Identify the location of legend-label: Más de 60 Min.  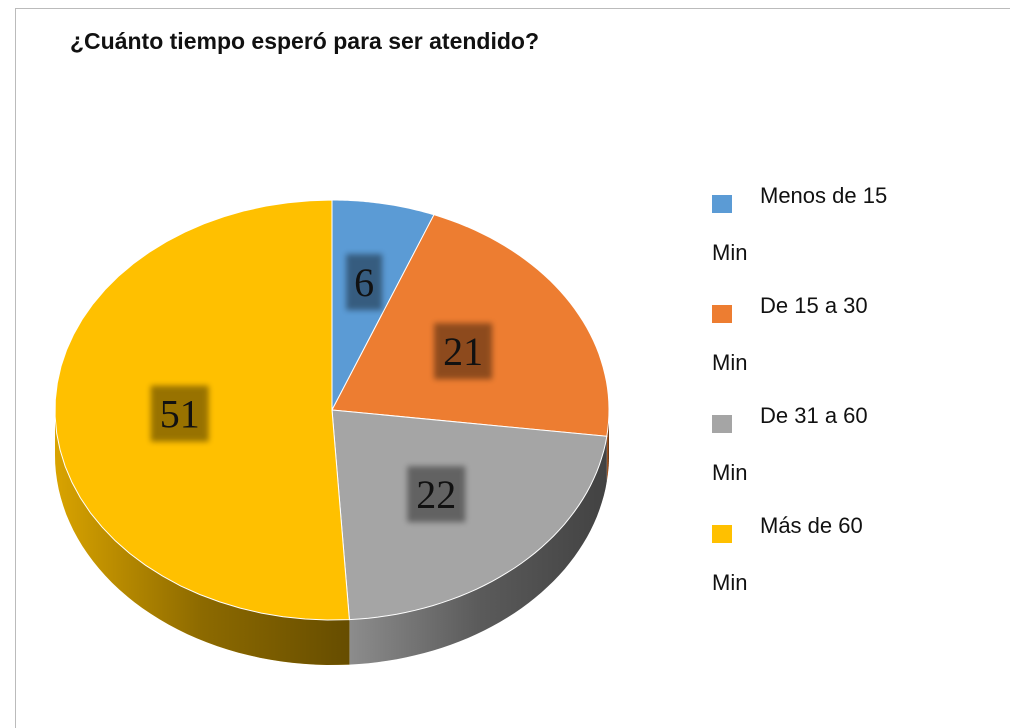
(787, 554).